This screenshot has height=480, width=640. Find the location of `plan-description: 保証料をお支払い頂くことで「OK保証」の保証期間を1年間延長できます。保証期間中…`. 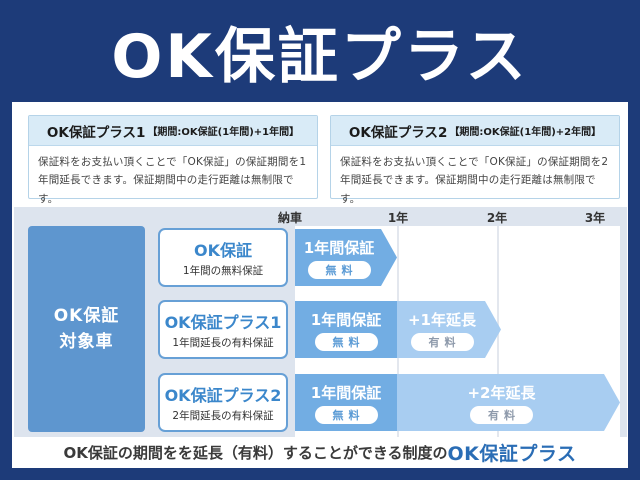

plan-description: 保証料をお支払い頂くことで「OK保証」の保証期間を1年間延長できます。保証期間中… is located at coordinates (172, 180).